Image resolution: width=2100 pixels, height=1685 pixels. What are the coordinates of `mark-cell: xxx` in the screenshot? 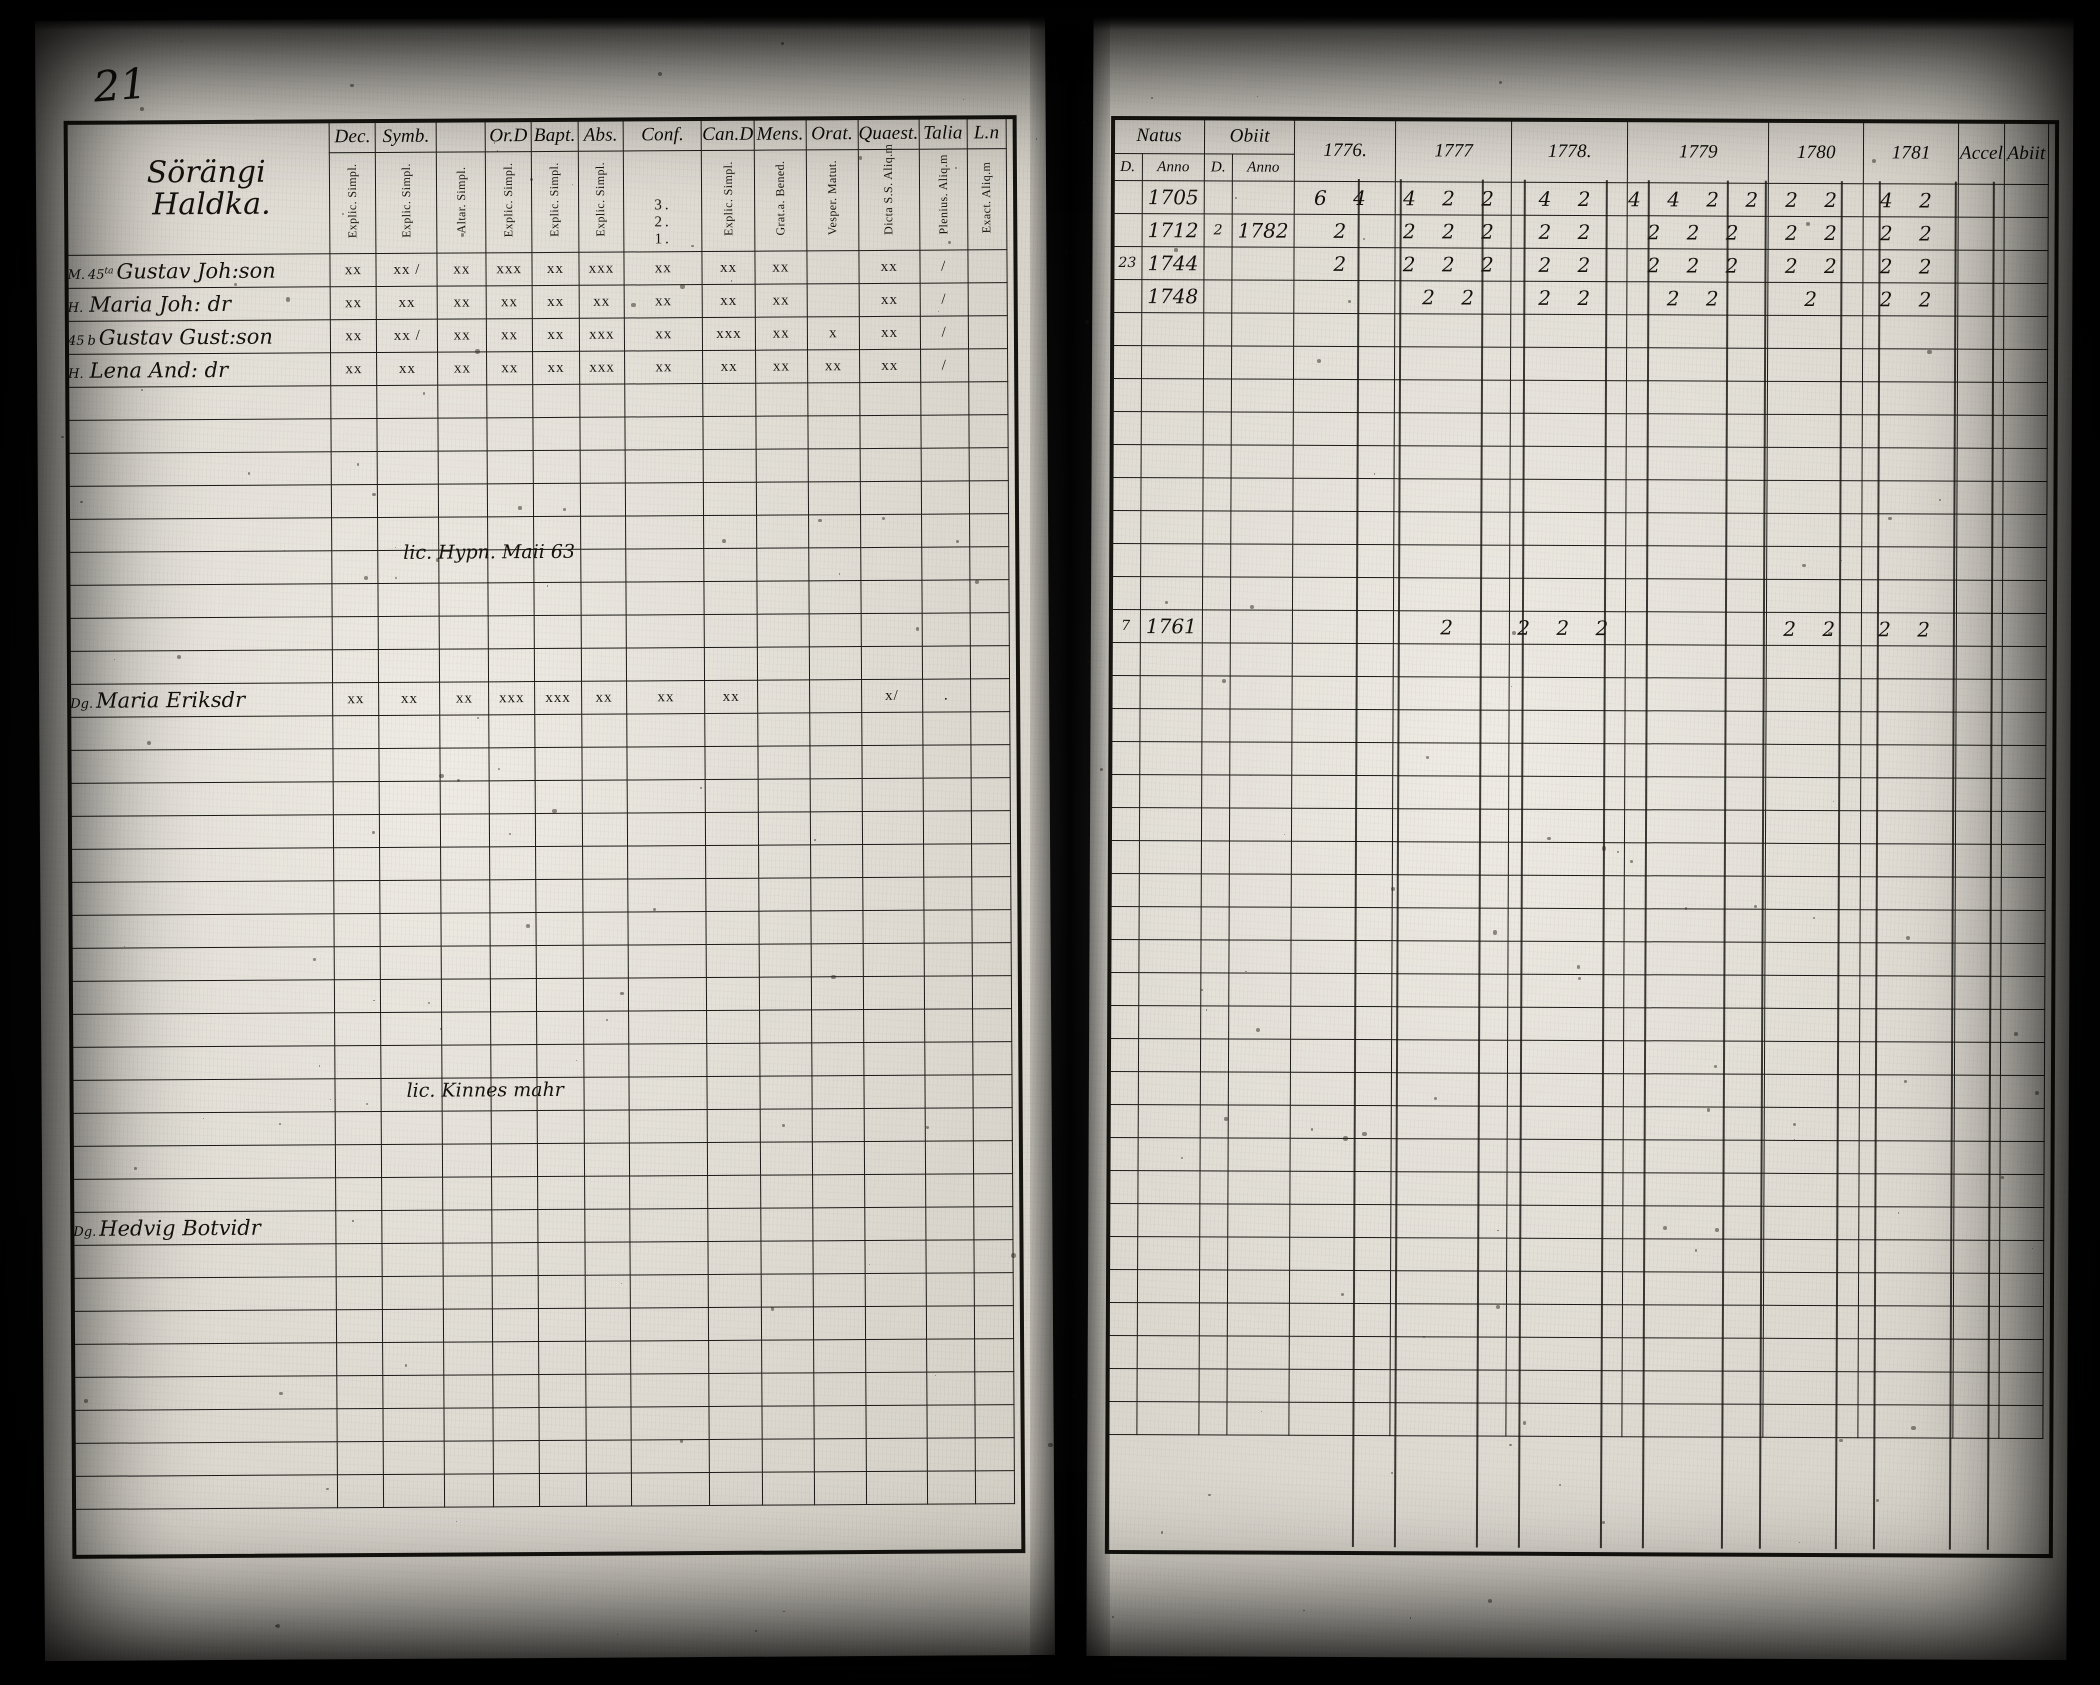 It's located at (729, 334).